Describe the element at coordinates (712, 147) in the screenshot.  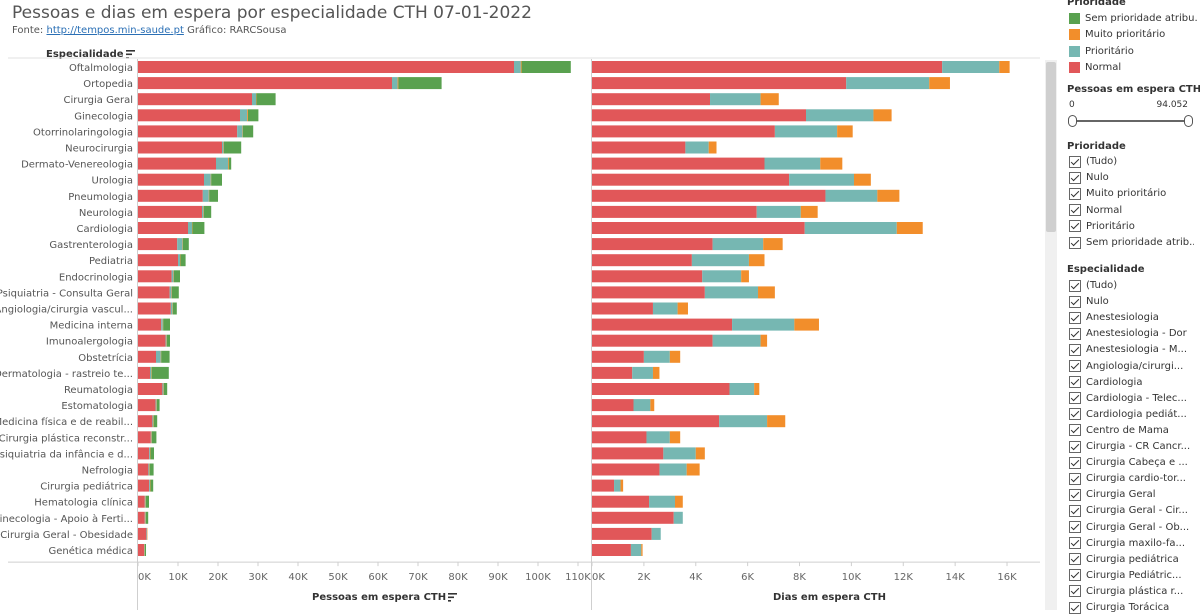
I see `panel-1-bar-neurocirurgia-muito-prioritario` at that location.